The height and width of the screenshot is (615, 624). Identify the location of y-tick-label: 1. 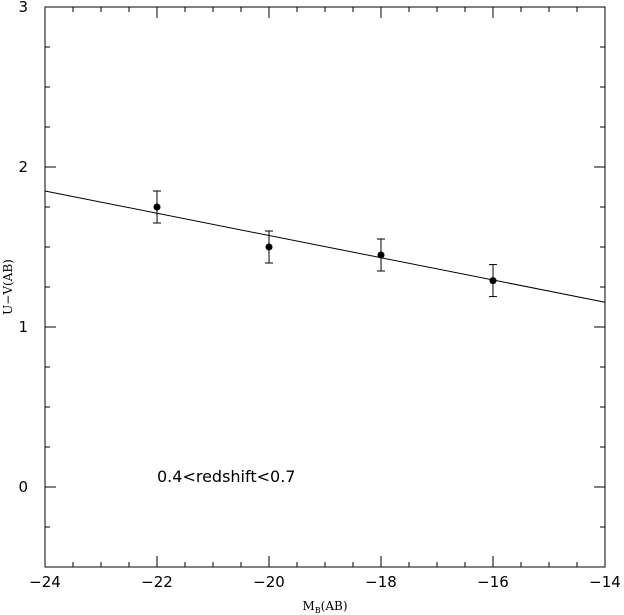
(23, 327).